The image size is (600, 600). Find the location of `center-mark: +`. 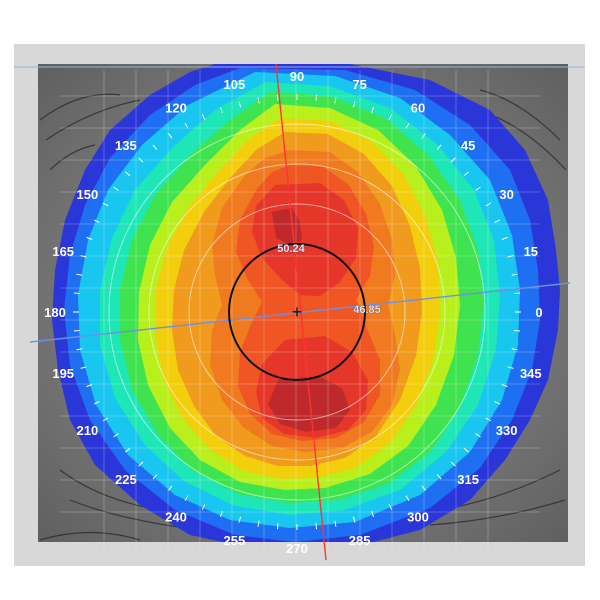

center-mark: + is located at coordinates (297, 312).